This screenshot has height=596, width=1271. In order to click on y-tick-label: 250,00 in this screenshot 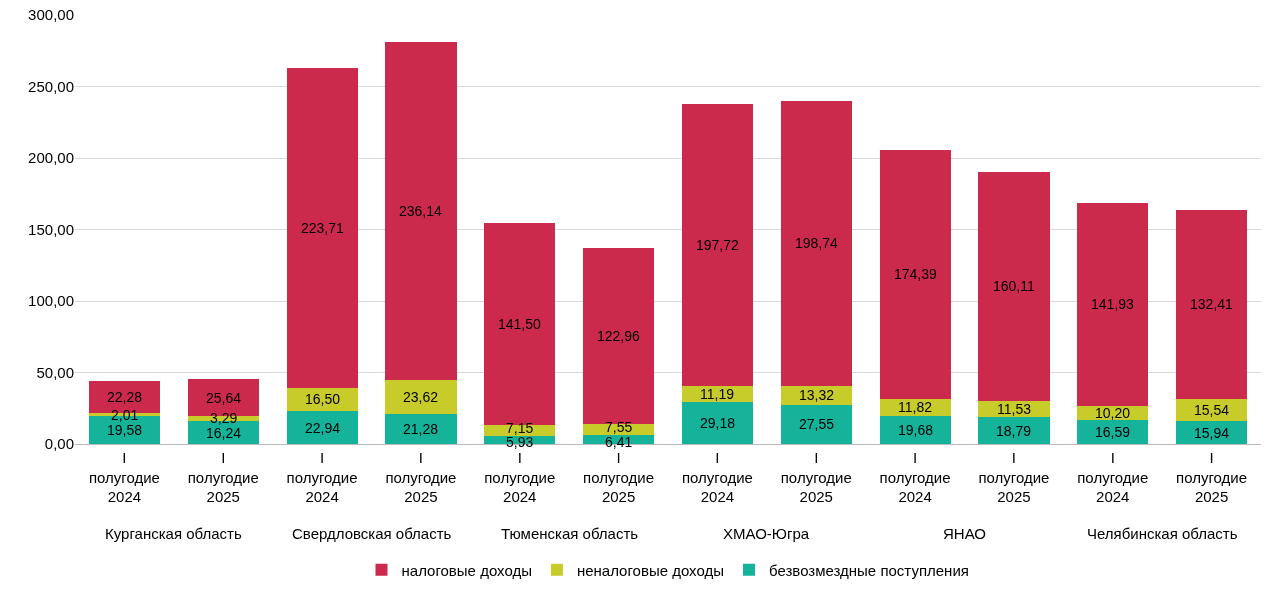, I will do `click(51, 86)`.